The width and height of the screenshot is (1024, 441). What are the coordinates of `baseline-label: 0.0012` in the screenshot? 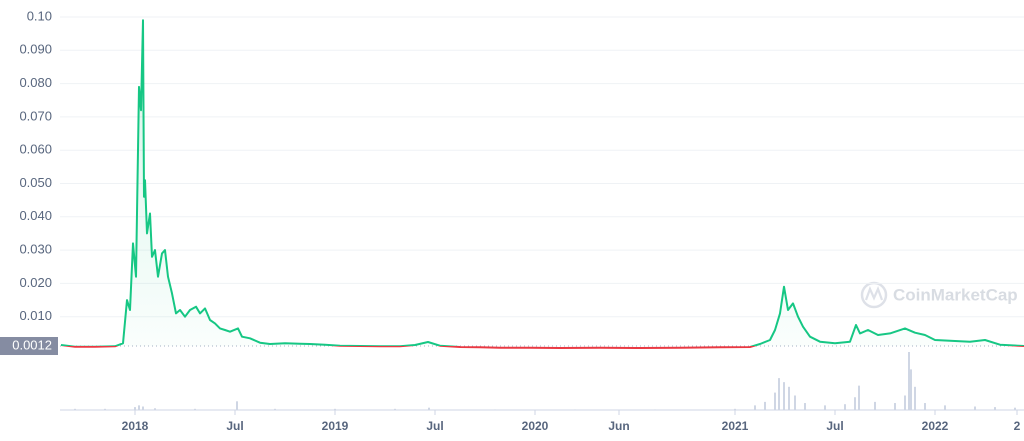 It's located at (29, 346).